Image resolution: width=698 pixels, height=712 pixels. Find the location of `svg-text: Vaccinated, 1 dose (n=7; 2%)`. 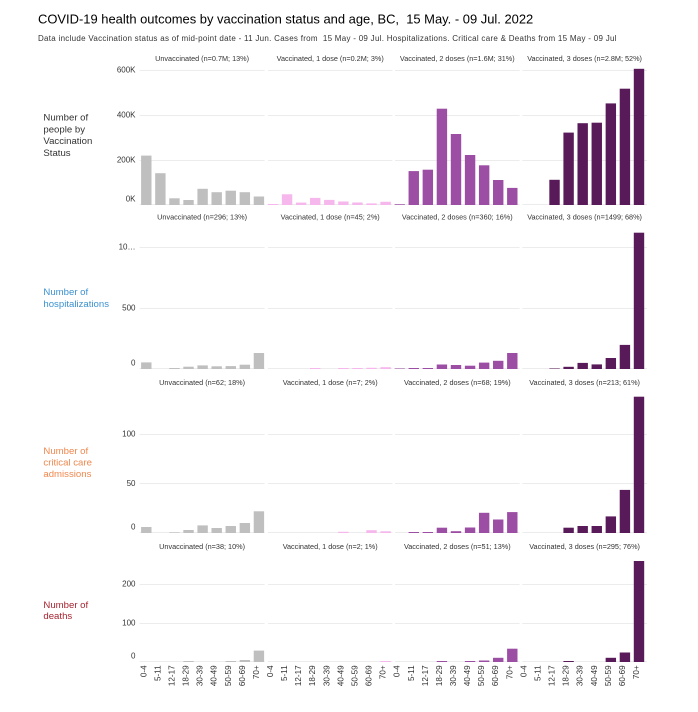

svg-text: Vaccinated, 1 dose (n=7; 2%) is located at coordinates (330, 382).